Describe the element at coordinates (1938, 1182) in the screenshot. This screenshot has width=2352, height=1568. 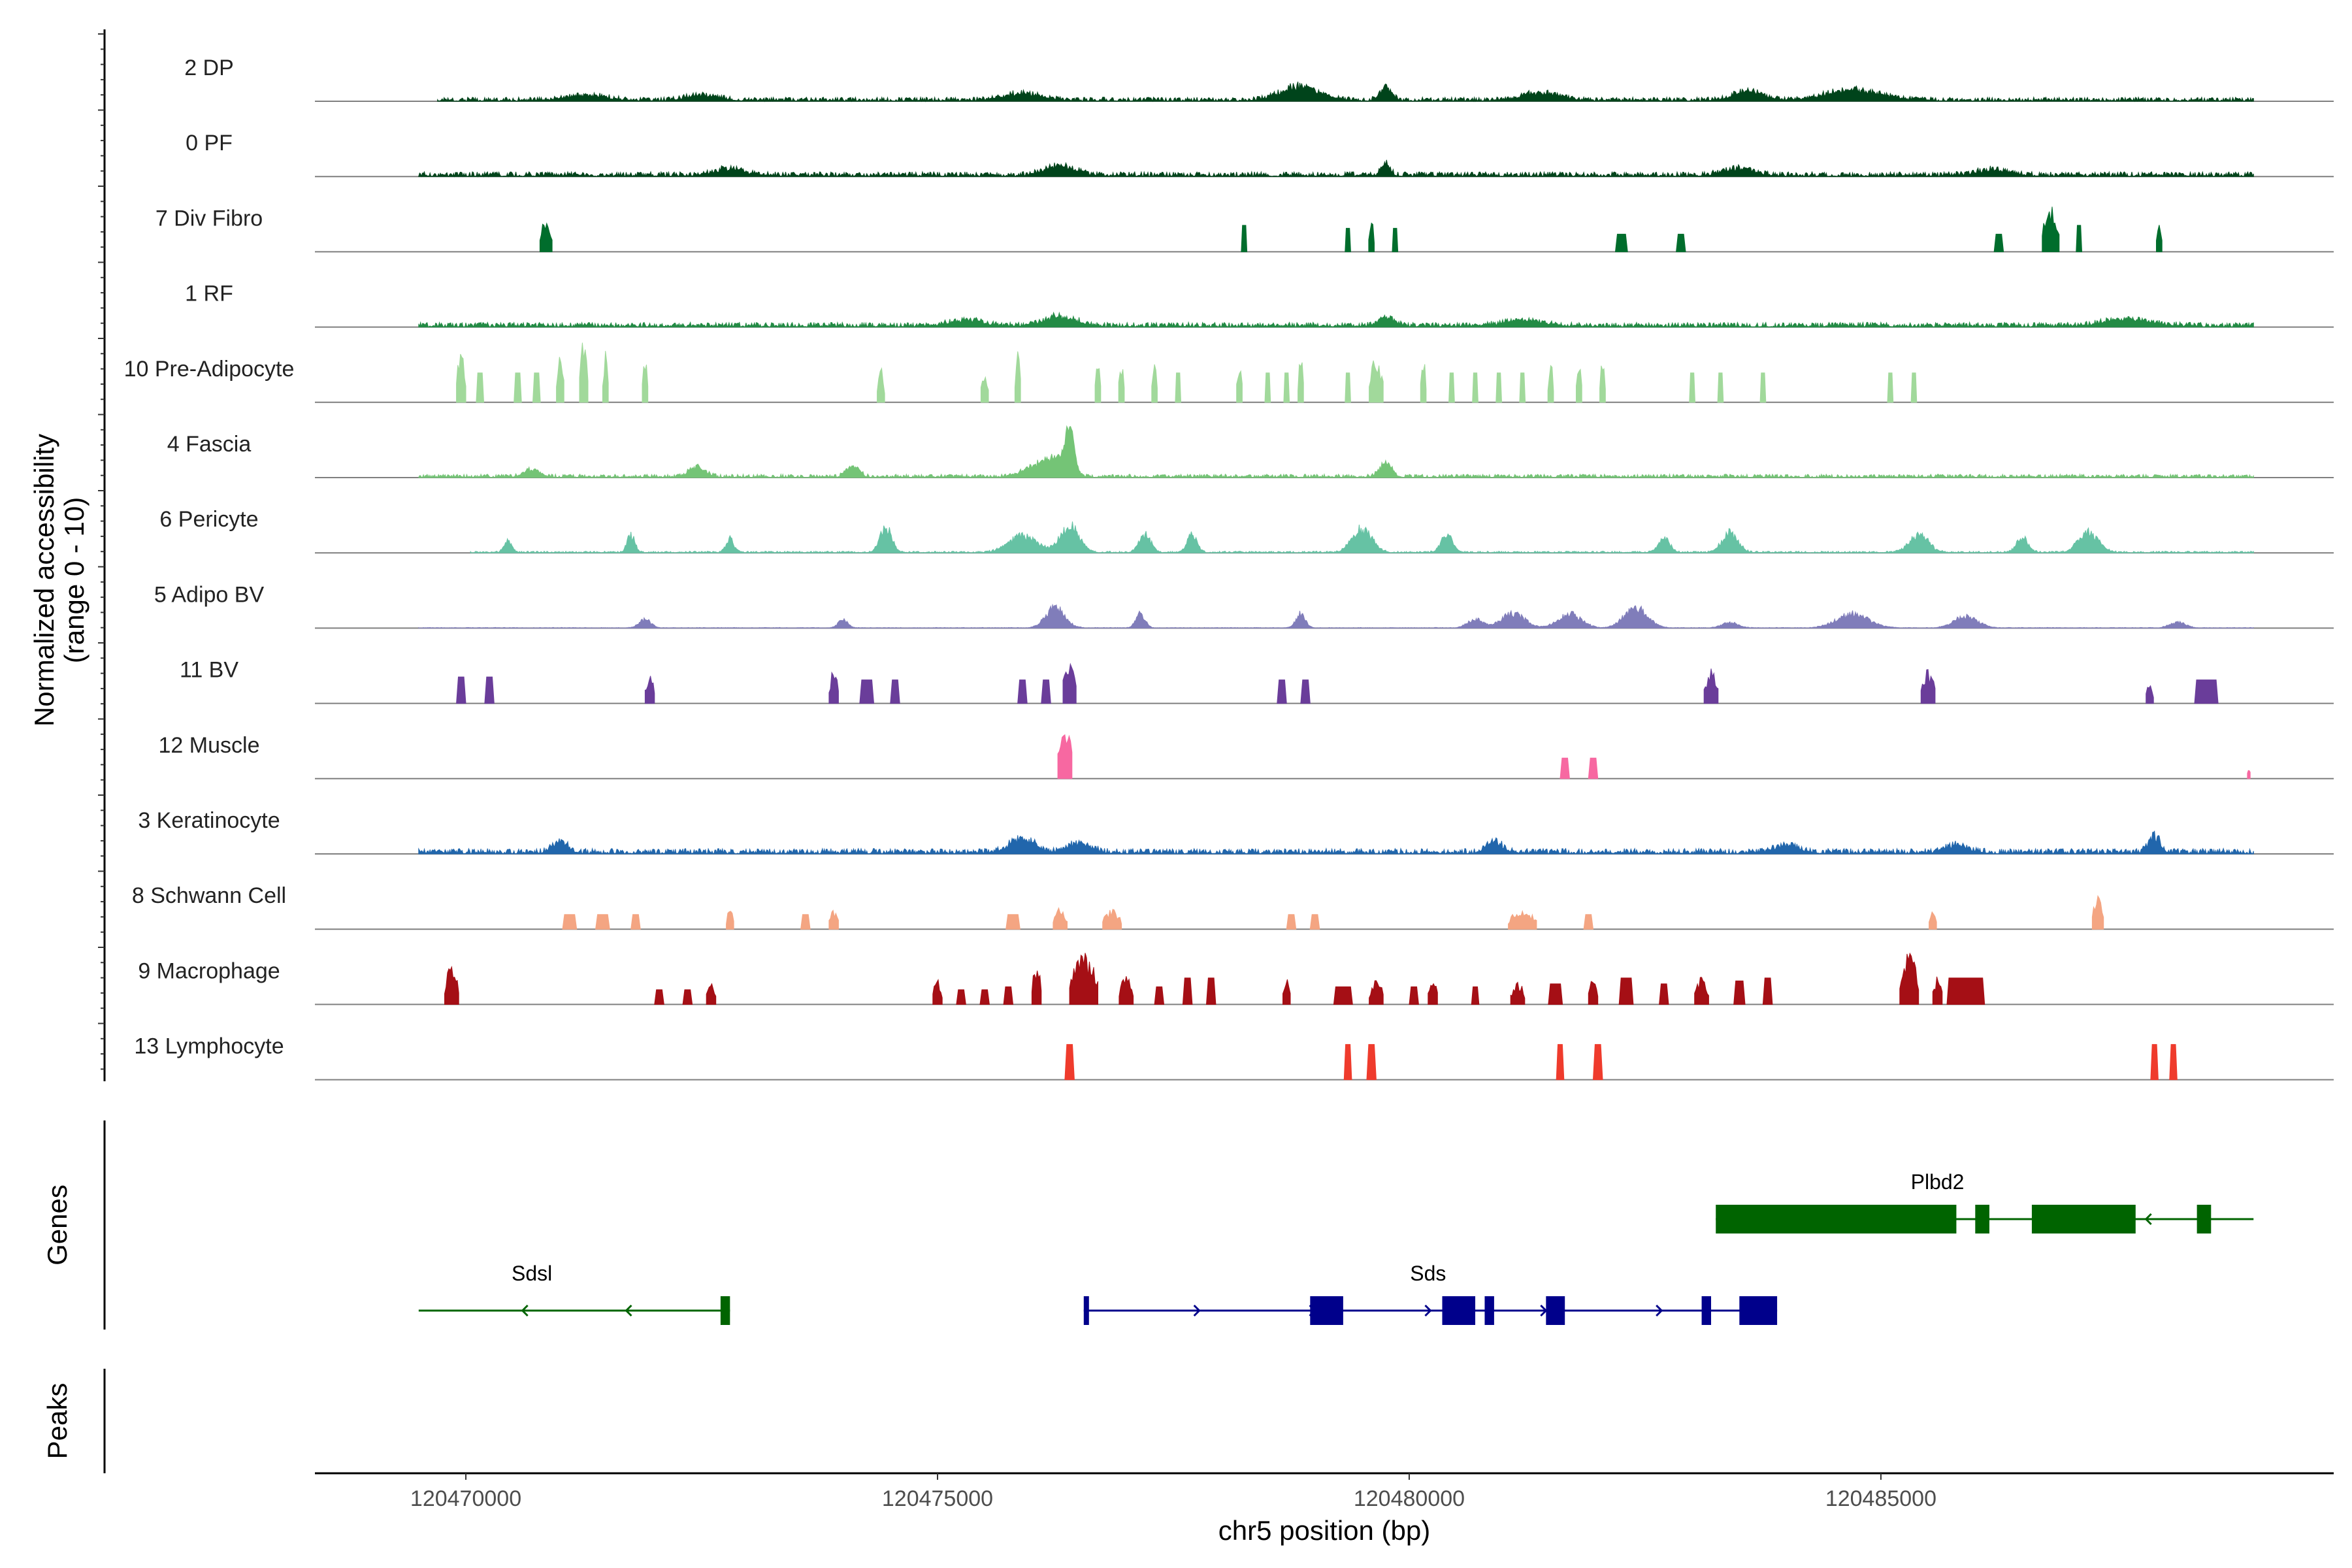
I see `gene-label: Plbd2` at that location.